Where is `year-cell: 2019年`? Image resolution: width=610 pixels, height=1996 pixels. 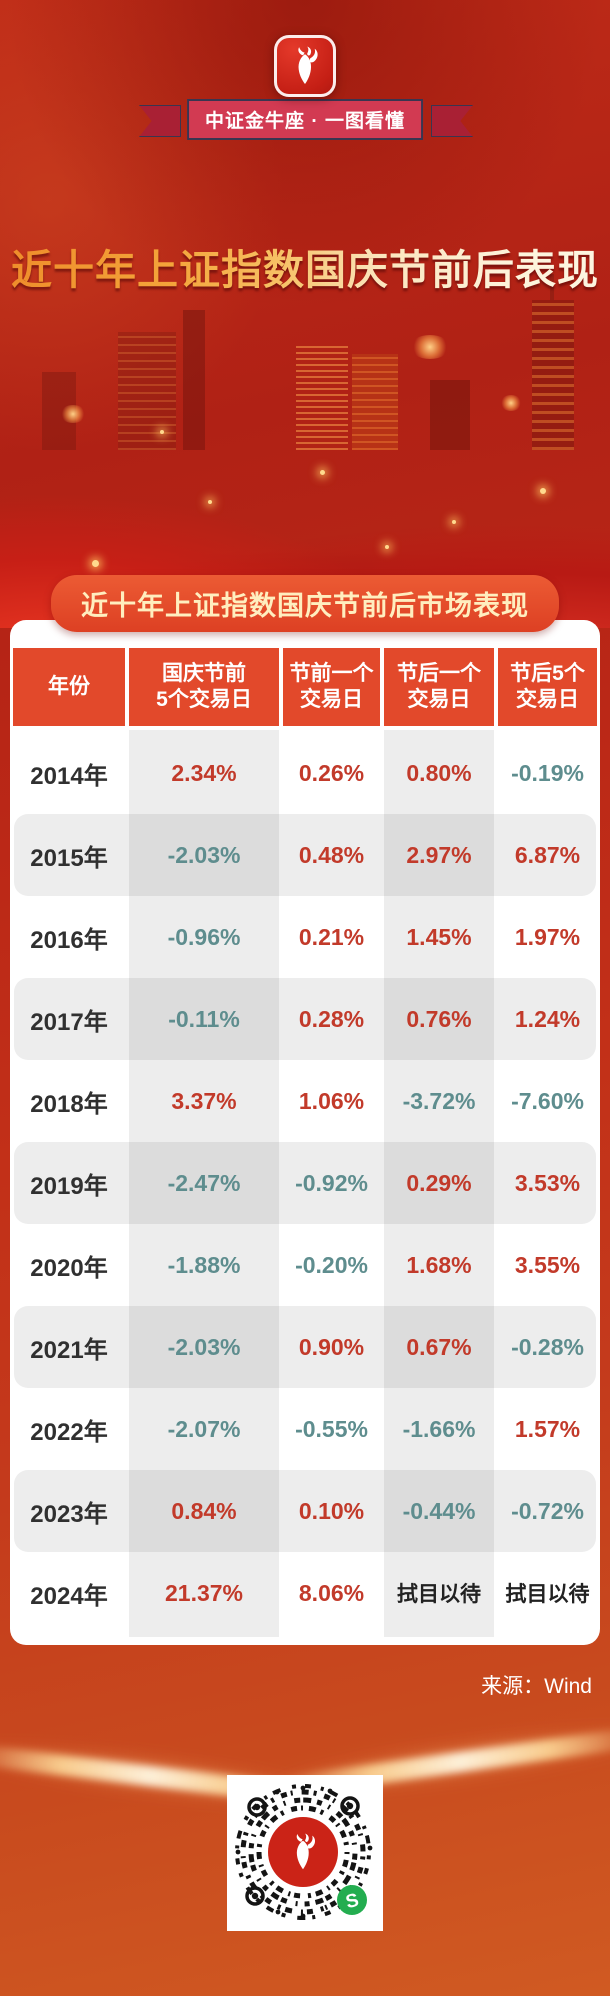 year-cell: 2019年 is located at coordinates (69, 1186).